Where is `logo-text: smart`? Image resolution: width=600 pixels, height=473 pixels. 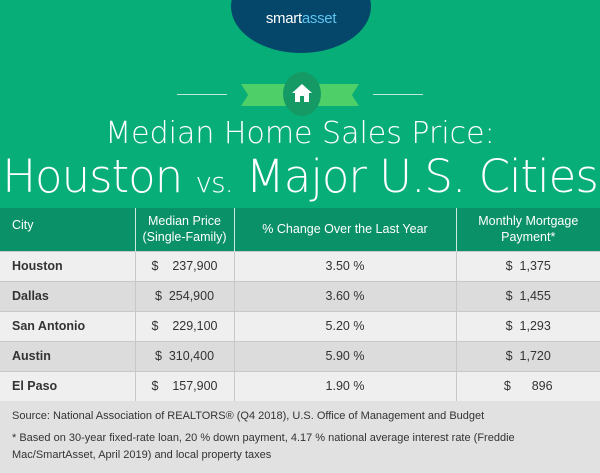 logo-text: smart is located at coordinates (283, 18).